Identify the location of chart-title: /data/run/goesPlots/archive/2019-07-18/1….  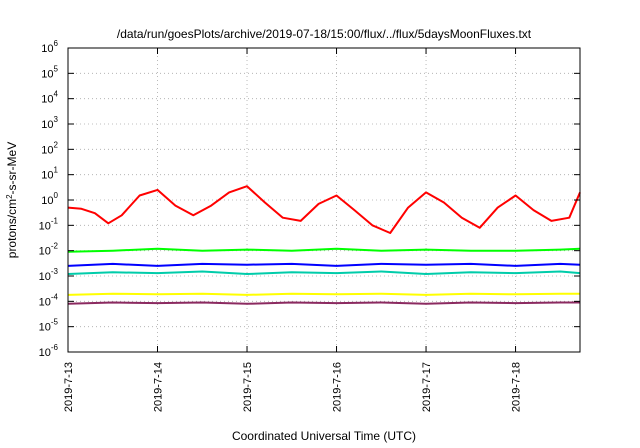
(324, 34).